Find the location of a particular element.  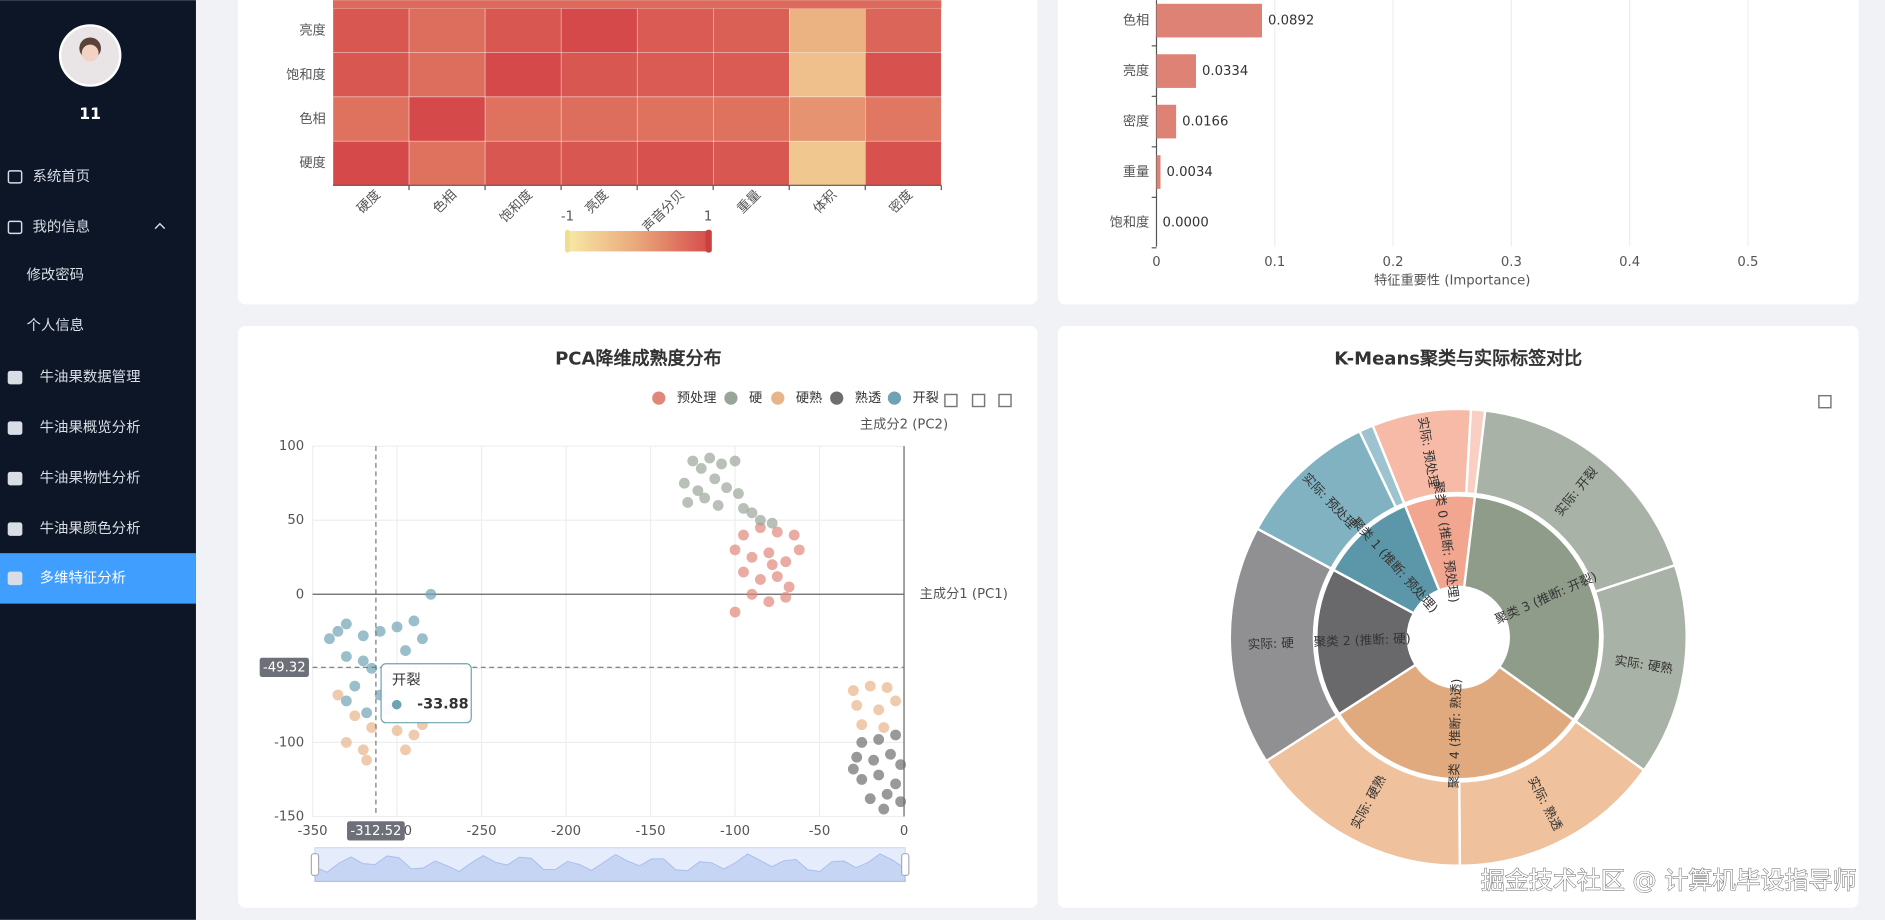

menu-item: 修改密码 is located at coordinates (55, 274).